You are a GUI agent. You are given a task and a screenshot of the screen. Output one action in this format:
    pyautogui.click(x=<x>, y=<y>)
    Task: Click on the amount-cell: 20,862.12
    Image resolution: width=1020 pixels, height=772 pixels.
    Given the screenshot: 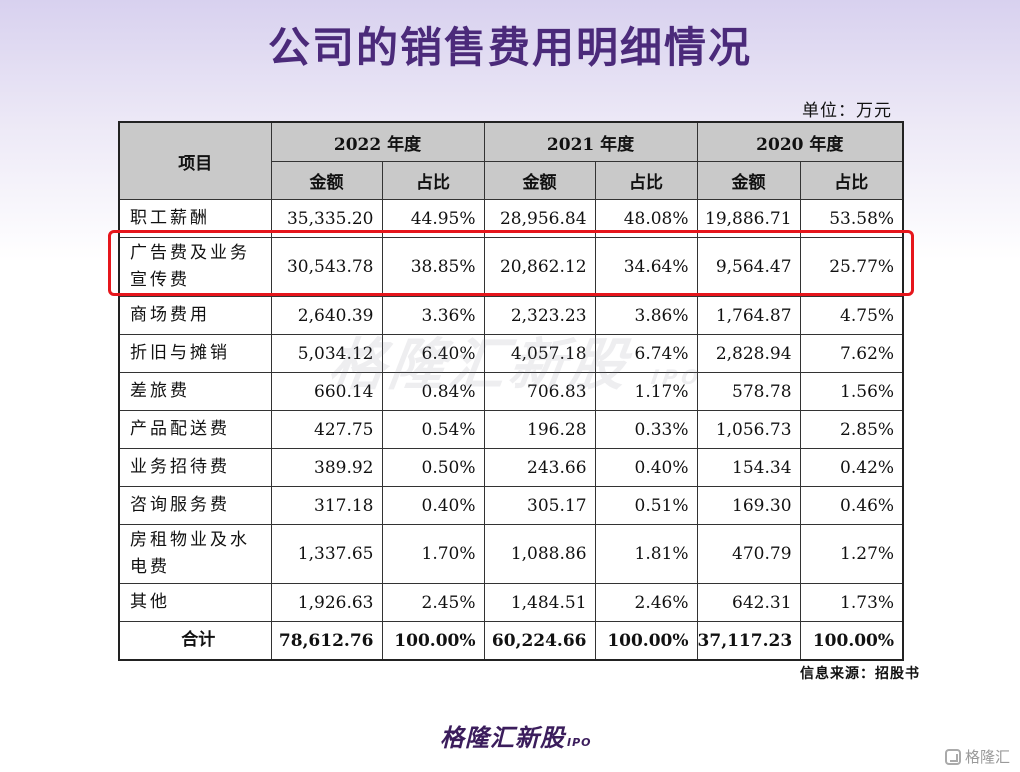 What is the action you would take?
    pyautogui.click(x=539, y=267)
    